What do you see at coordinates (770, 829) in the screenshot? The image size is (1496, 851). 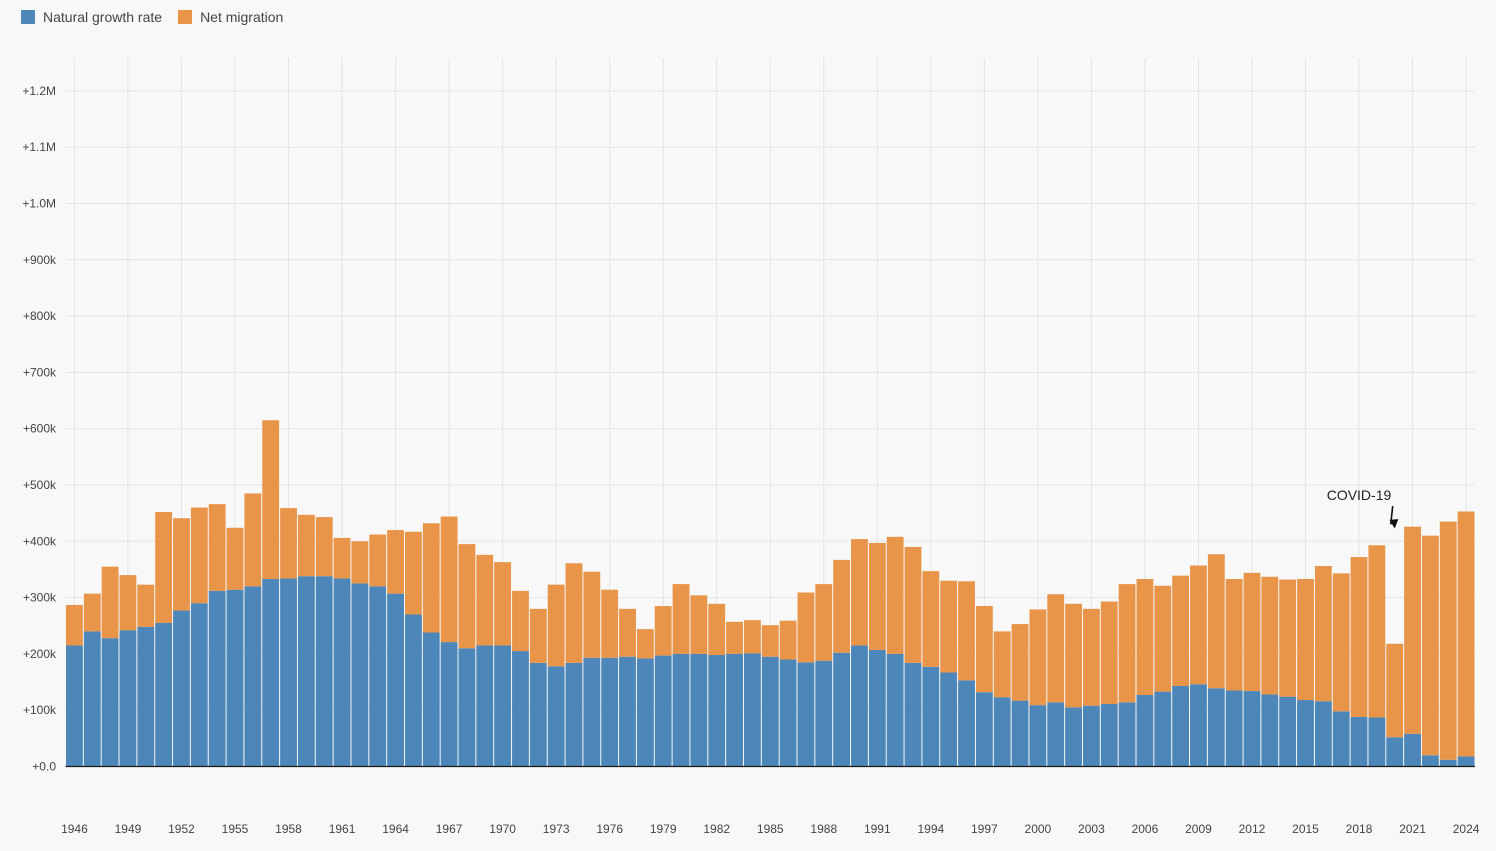 I see `x-tick-label: 1985` at bounding box center [770, 829].